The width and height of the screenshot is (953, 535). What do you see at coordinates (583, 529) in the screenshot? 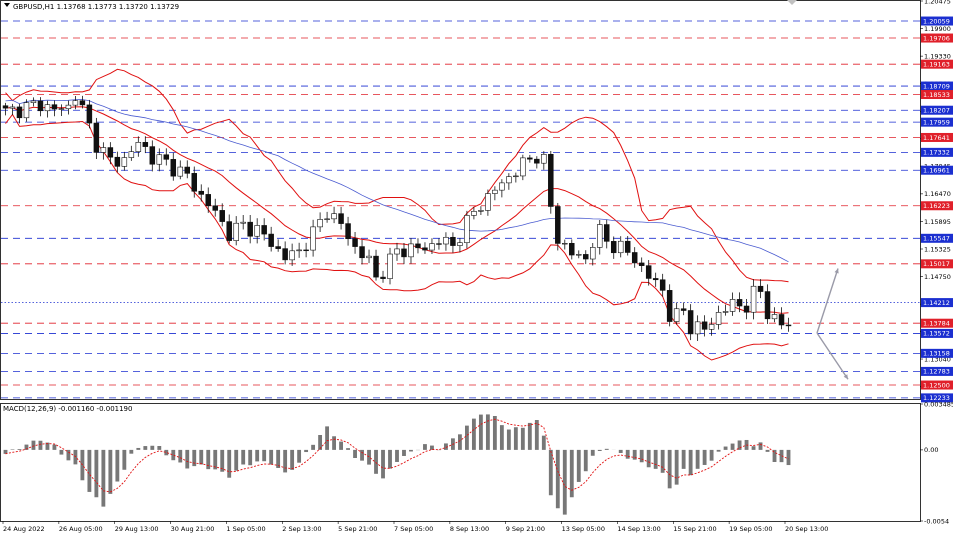
I see `time-tick-label: 13 Sep 05:00` at bounding box center [583, 529].